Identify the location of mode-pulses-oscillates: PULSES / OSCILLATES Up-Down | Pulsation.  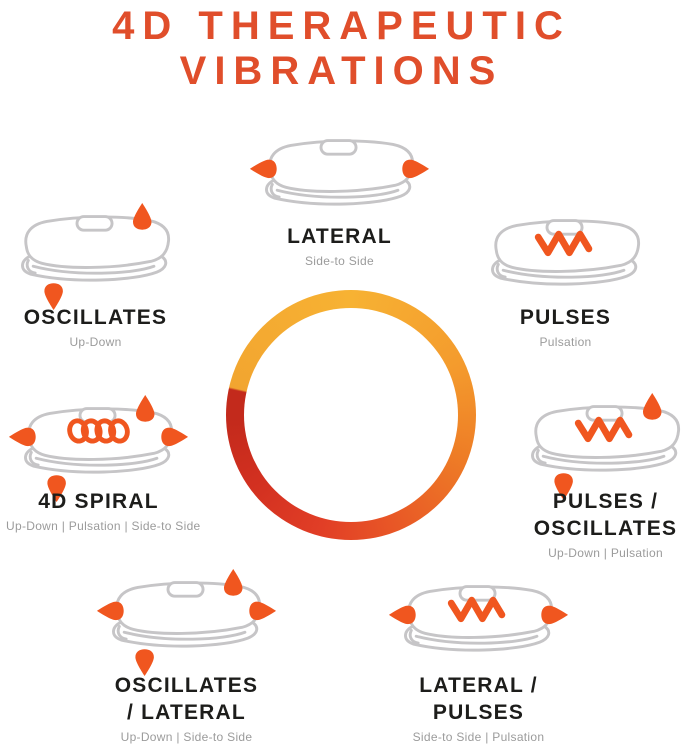
(598, 475).